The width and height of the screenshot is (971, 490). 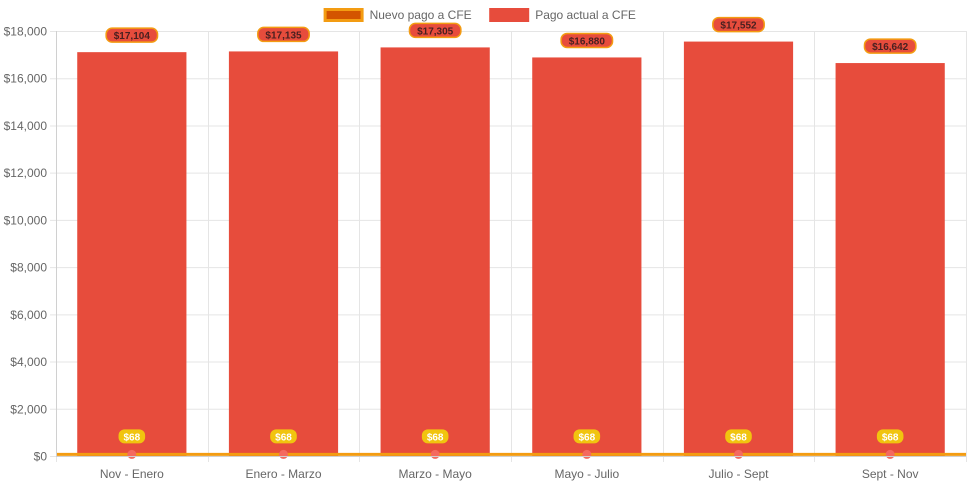 I want to click on x-tick-label: Mayo - Julio, so click(x=586, y=474).